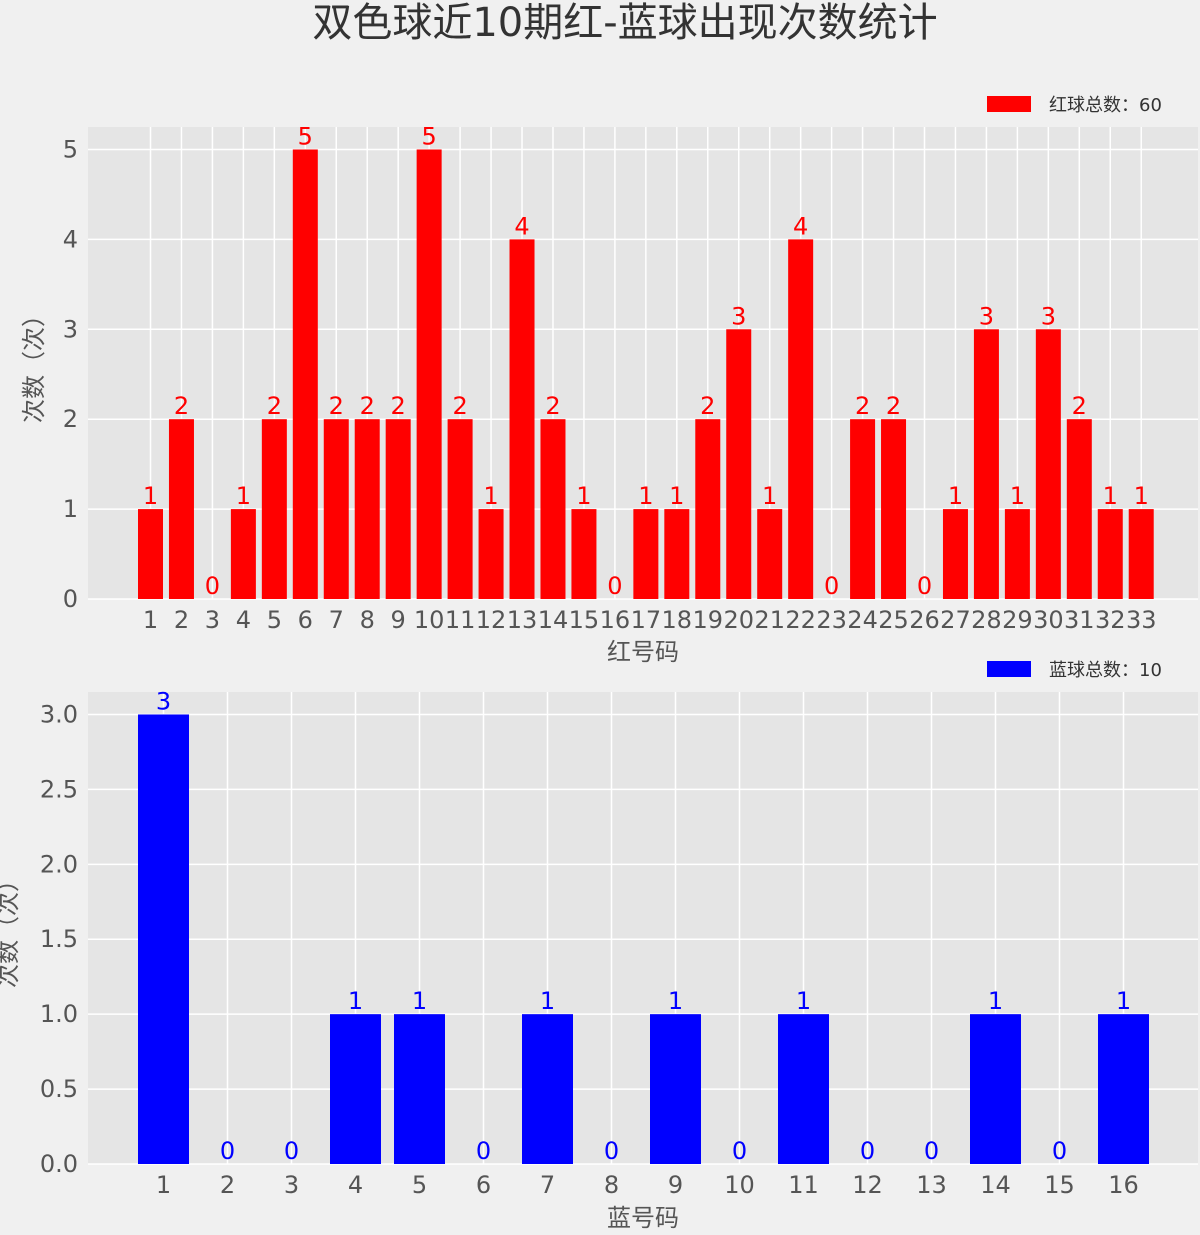 The height and width of the screenshot is (1235, 1200). I want to click on chart-title: 双色球近10期红-蓝球出现次数统计, so click(624, 23).